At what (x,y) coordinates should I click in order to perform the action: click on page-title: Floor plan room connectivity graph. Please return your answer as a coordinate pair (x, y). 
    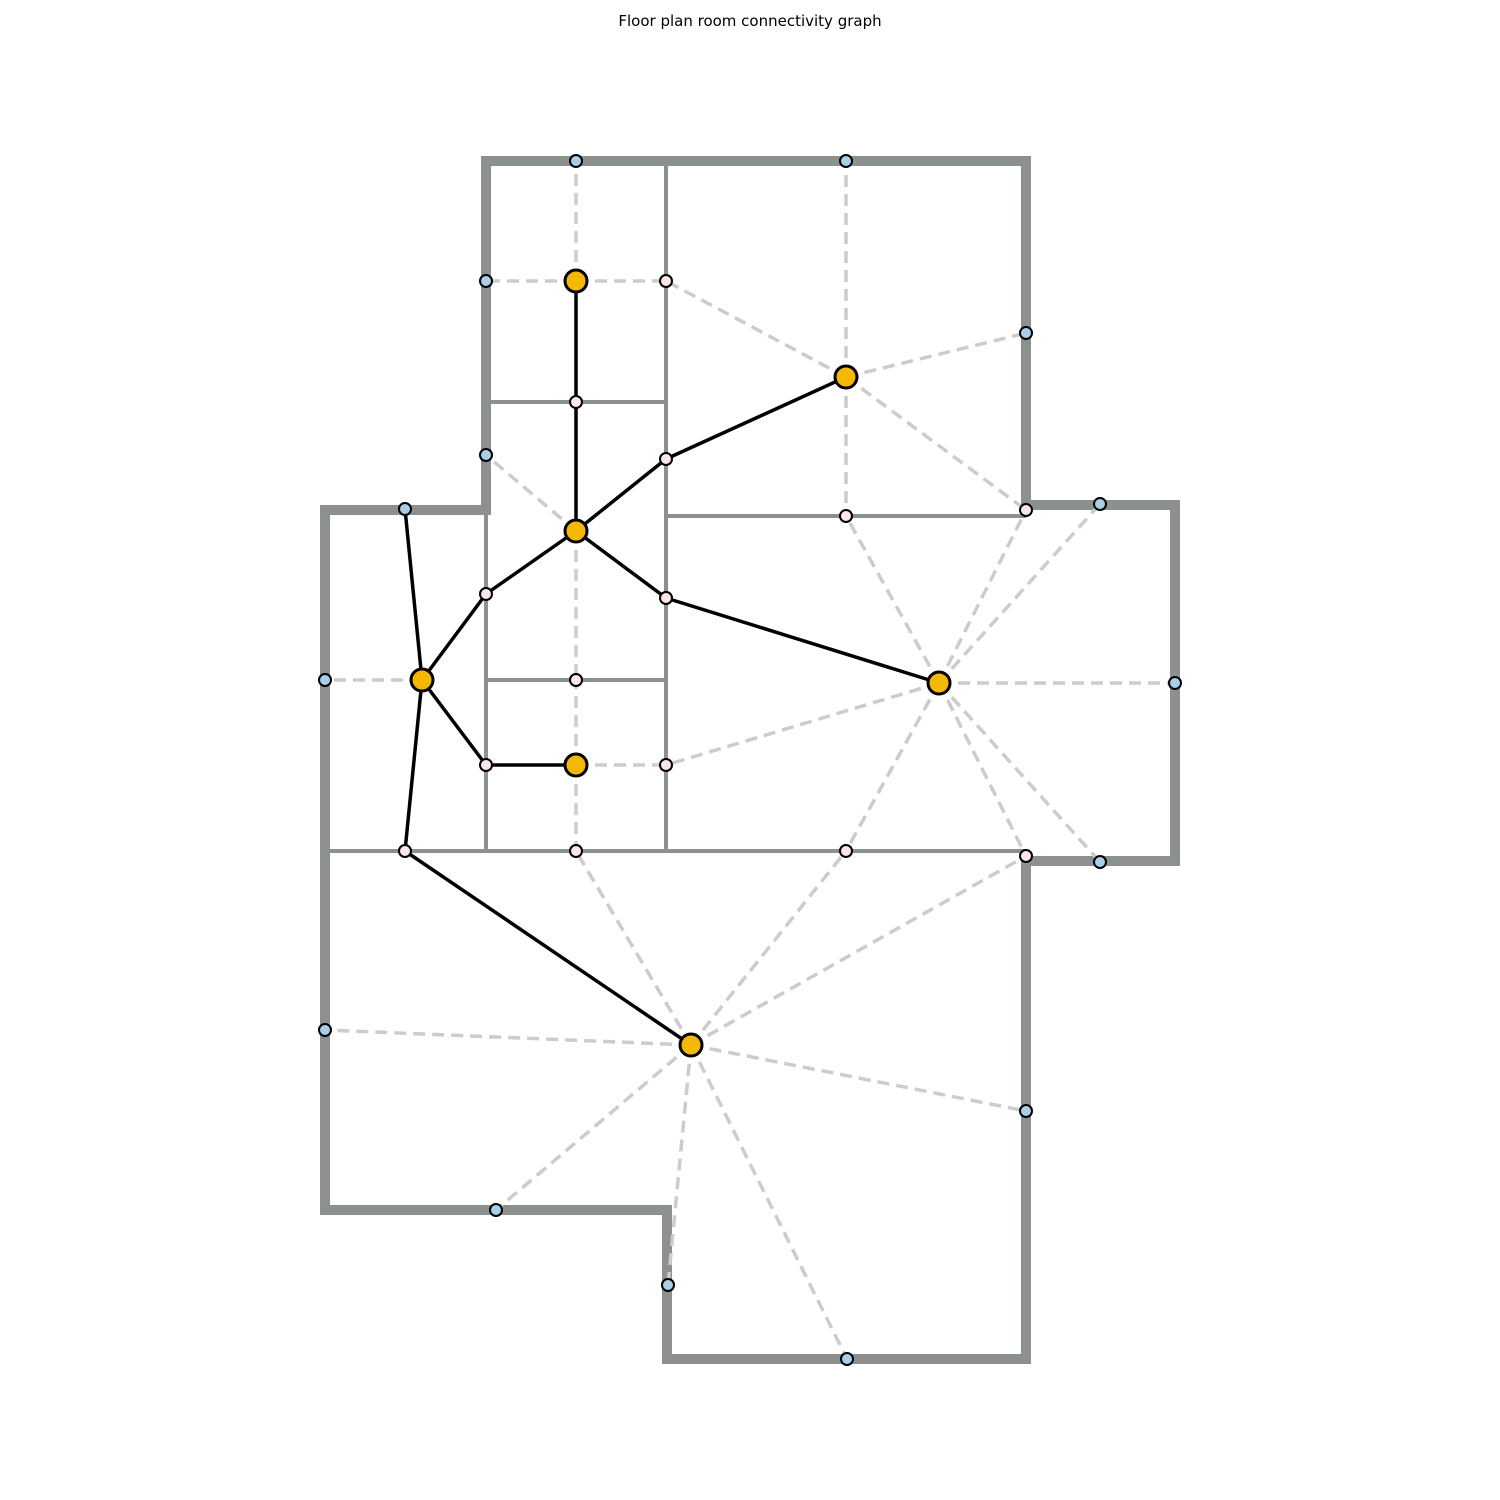
    Looking at the image, I should click on (750, 21).